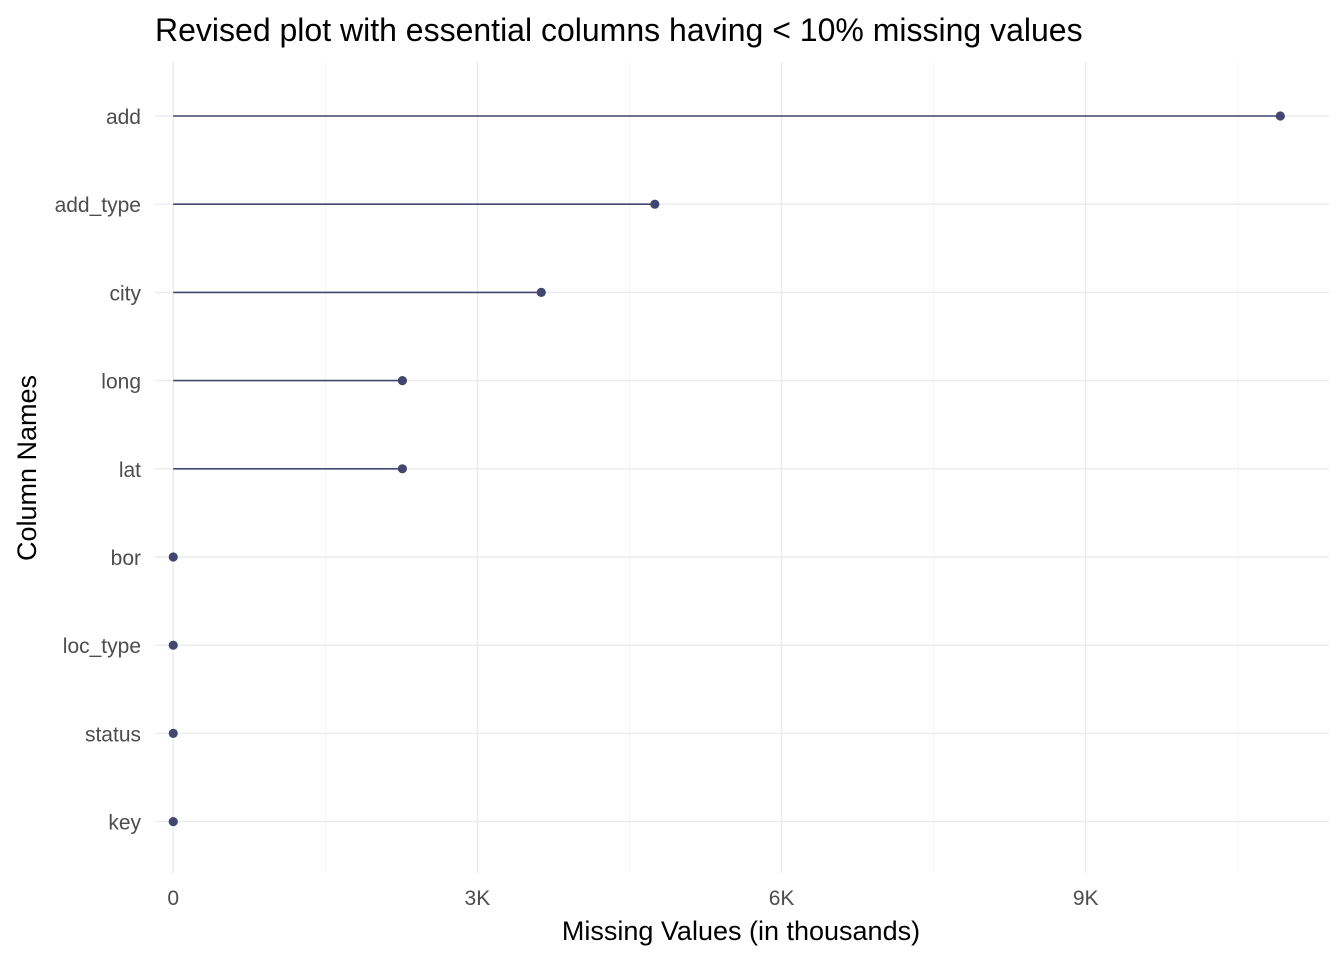 This screenshot has width=1344, height=960. I want to click on x-tick-label-0: 0, so click(173, 898).